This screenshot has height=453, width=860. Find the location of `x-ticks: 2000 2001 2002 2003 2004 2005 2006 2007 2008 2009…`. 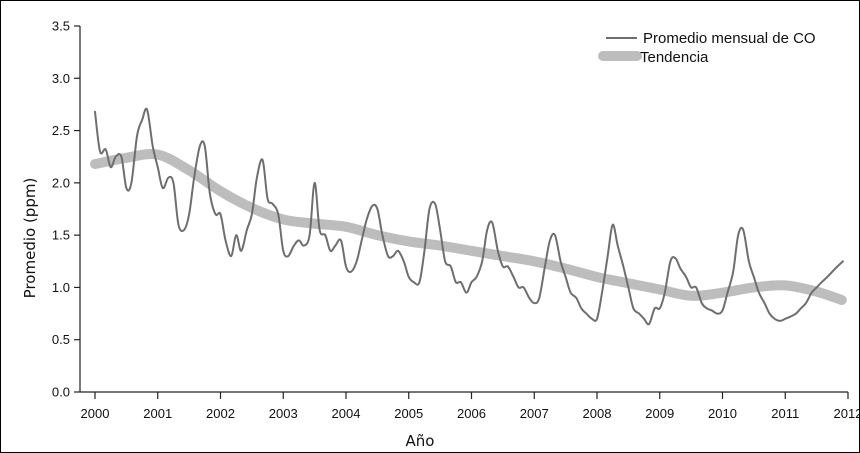

x-ticks: 2000 2001 2002 2003 2004 2005 2006 2007 2008 2009… is located at coordinates (470, 406).